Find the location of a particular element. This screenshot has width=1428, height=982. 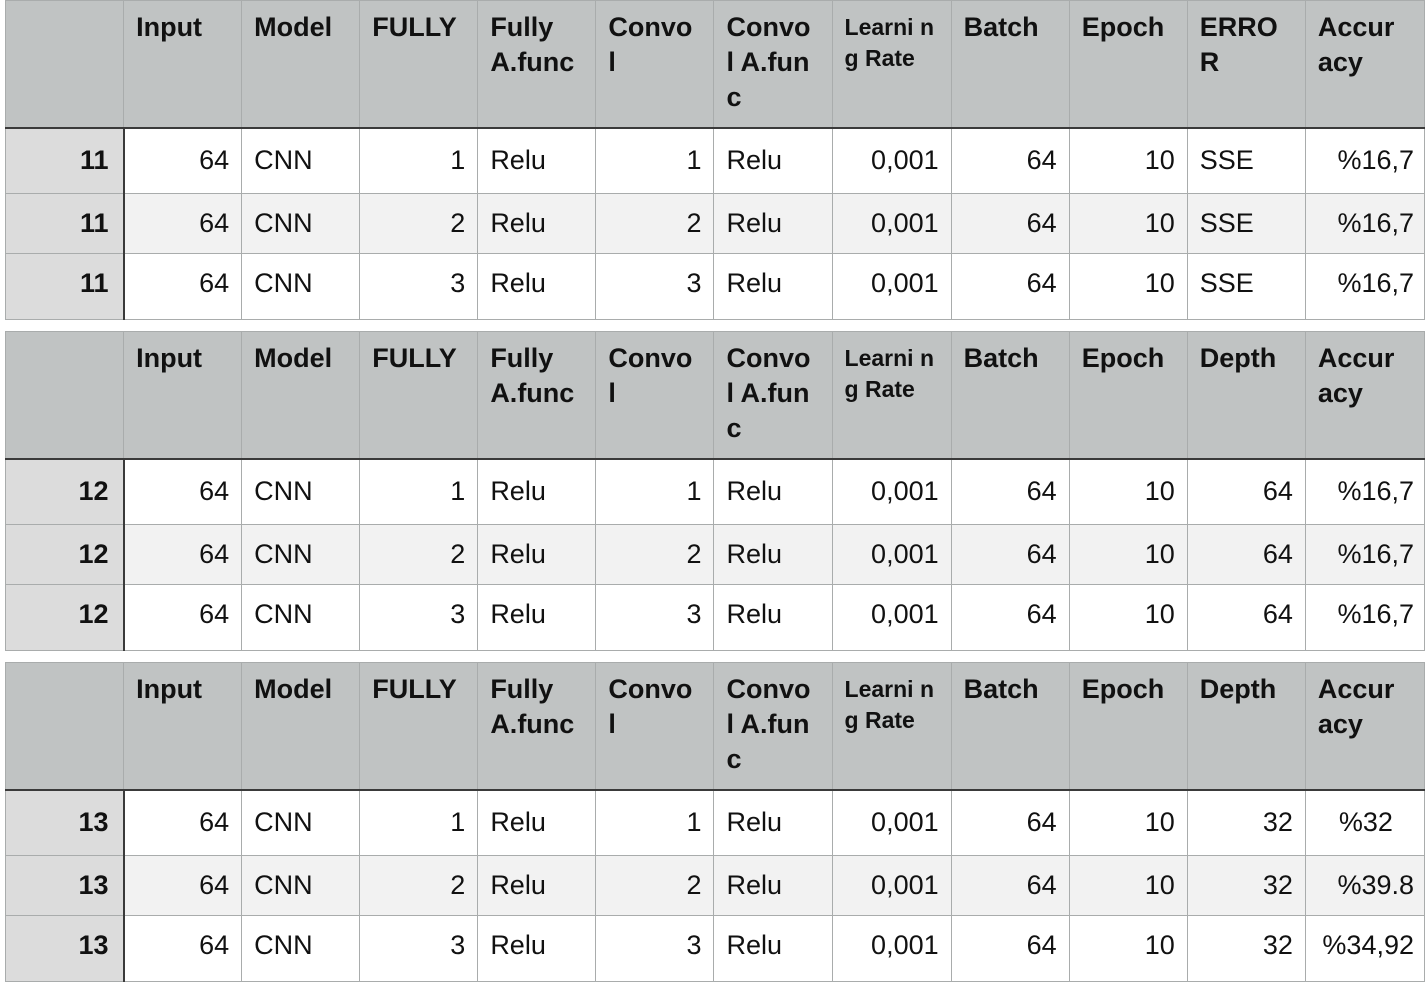

cell-accuracy: %39.8 is located at coordinates (1365, 885).